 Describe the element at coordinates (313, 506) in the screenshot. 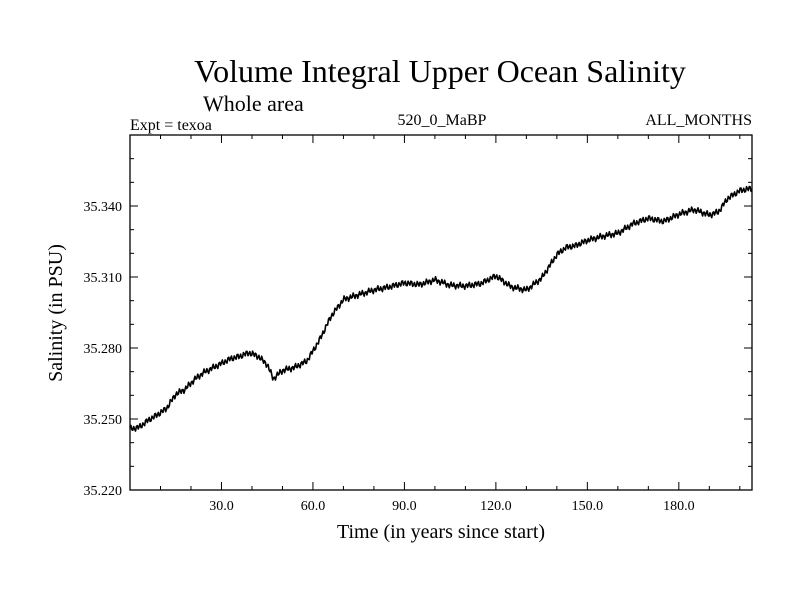

I see `x-tick-label: 60.0` at that location.